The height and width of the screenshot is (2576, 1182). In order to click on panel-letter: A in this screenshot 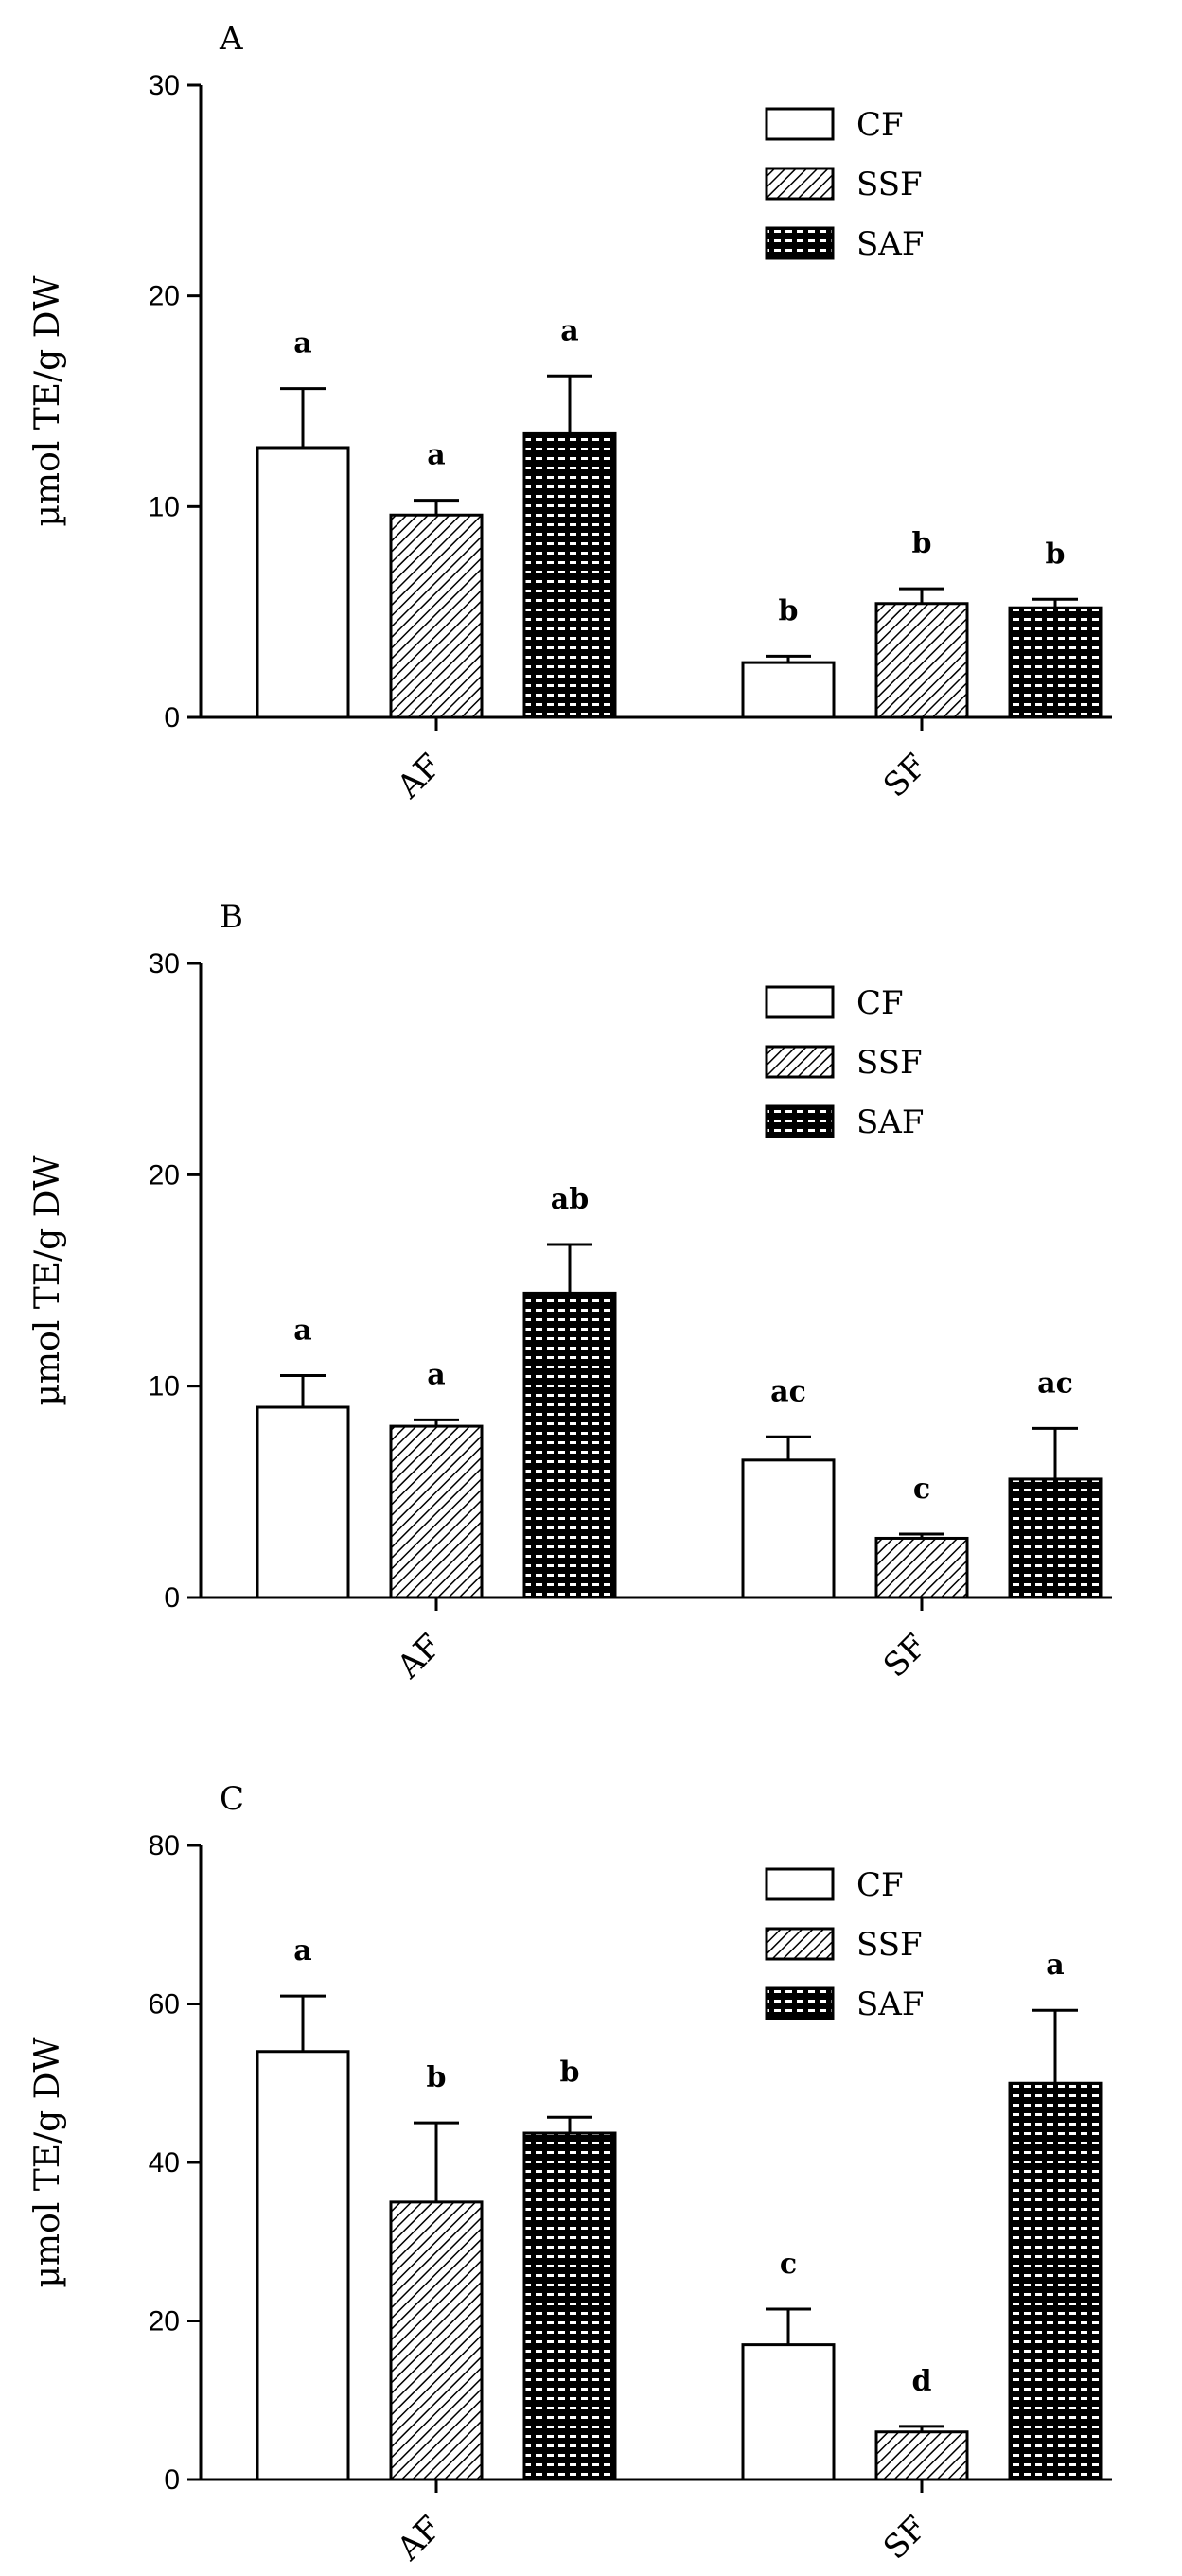, I will do `click(231, 39)`.